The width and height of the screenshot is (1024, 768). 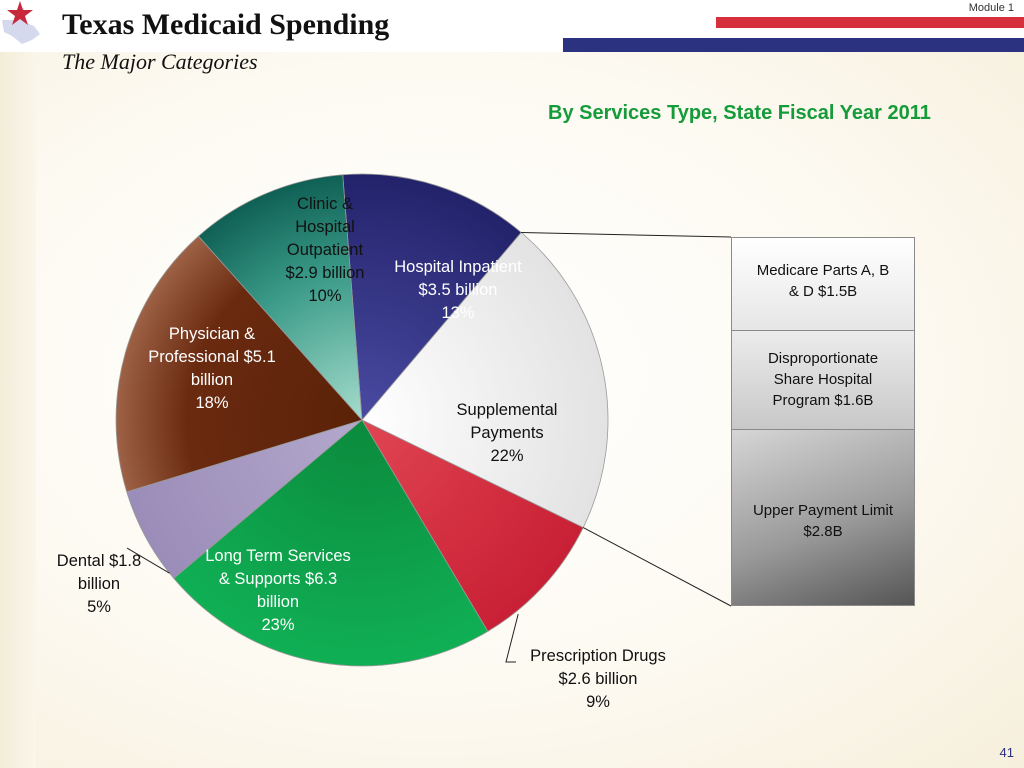 I want to click on pie-slice-hospital-inpatient, so click(x=432, y=297).